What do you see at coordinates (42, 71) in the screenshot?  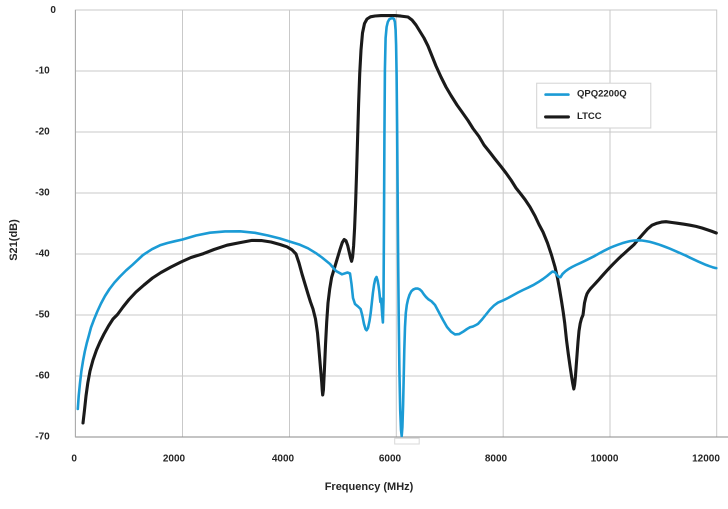 I see `svg-text: -10` at bounding box center [42, 71].